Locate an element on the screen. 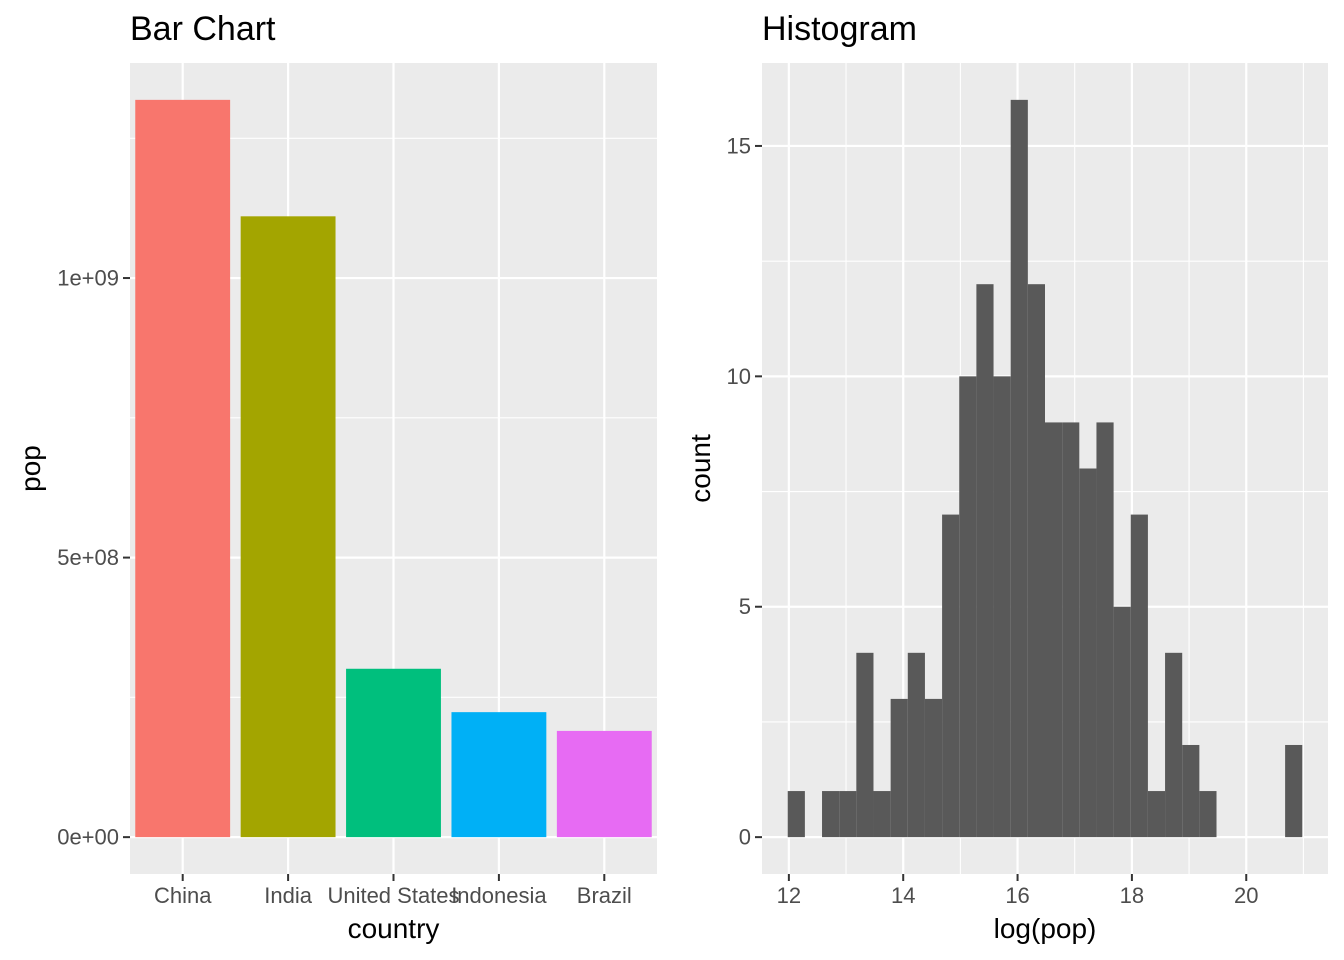 The height and width of the screenshot is (960, 1344). histogram-x-tick-label: 16 is located at coordinates (1017, 895).